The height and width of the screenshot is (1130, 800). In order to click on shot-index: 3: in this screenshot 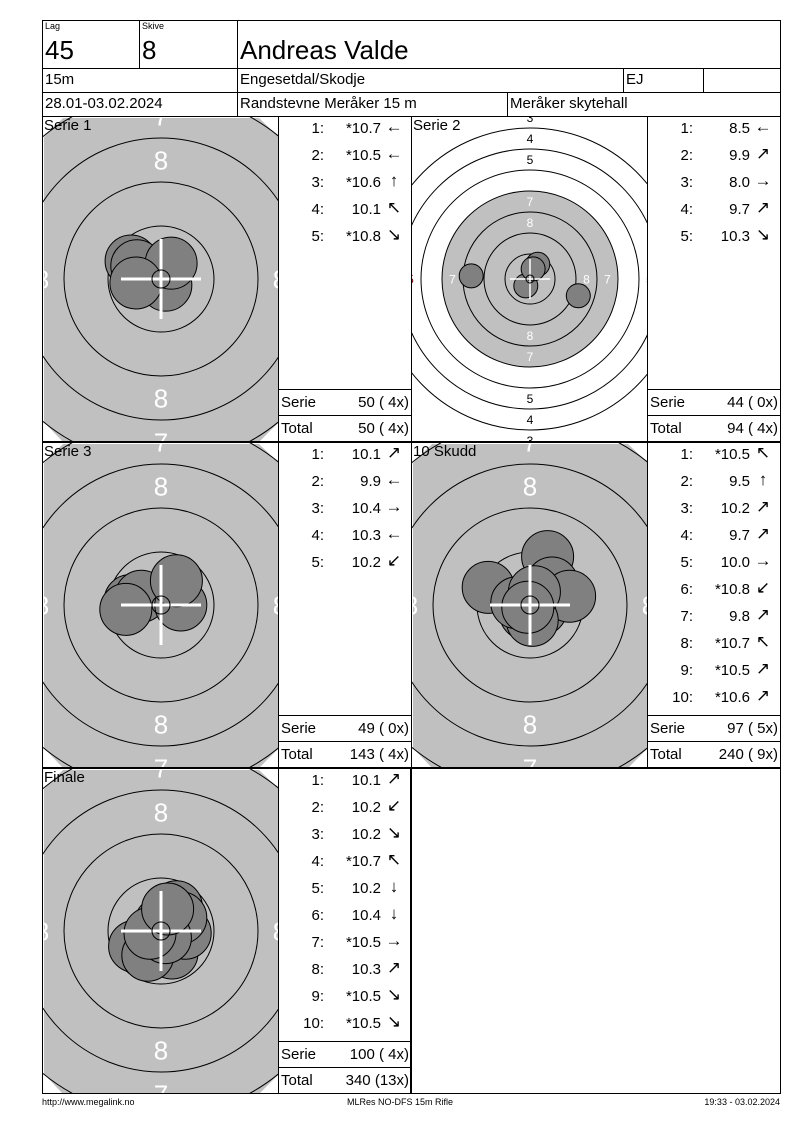, I will do `click(317, 182)`.